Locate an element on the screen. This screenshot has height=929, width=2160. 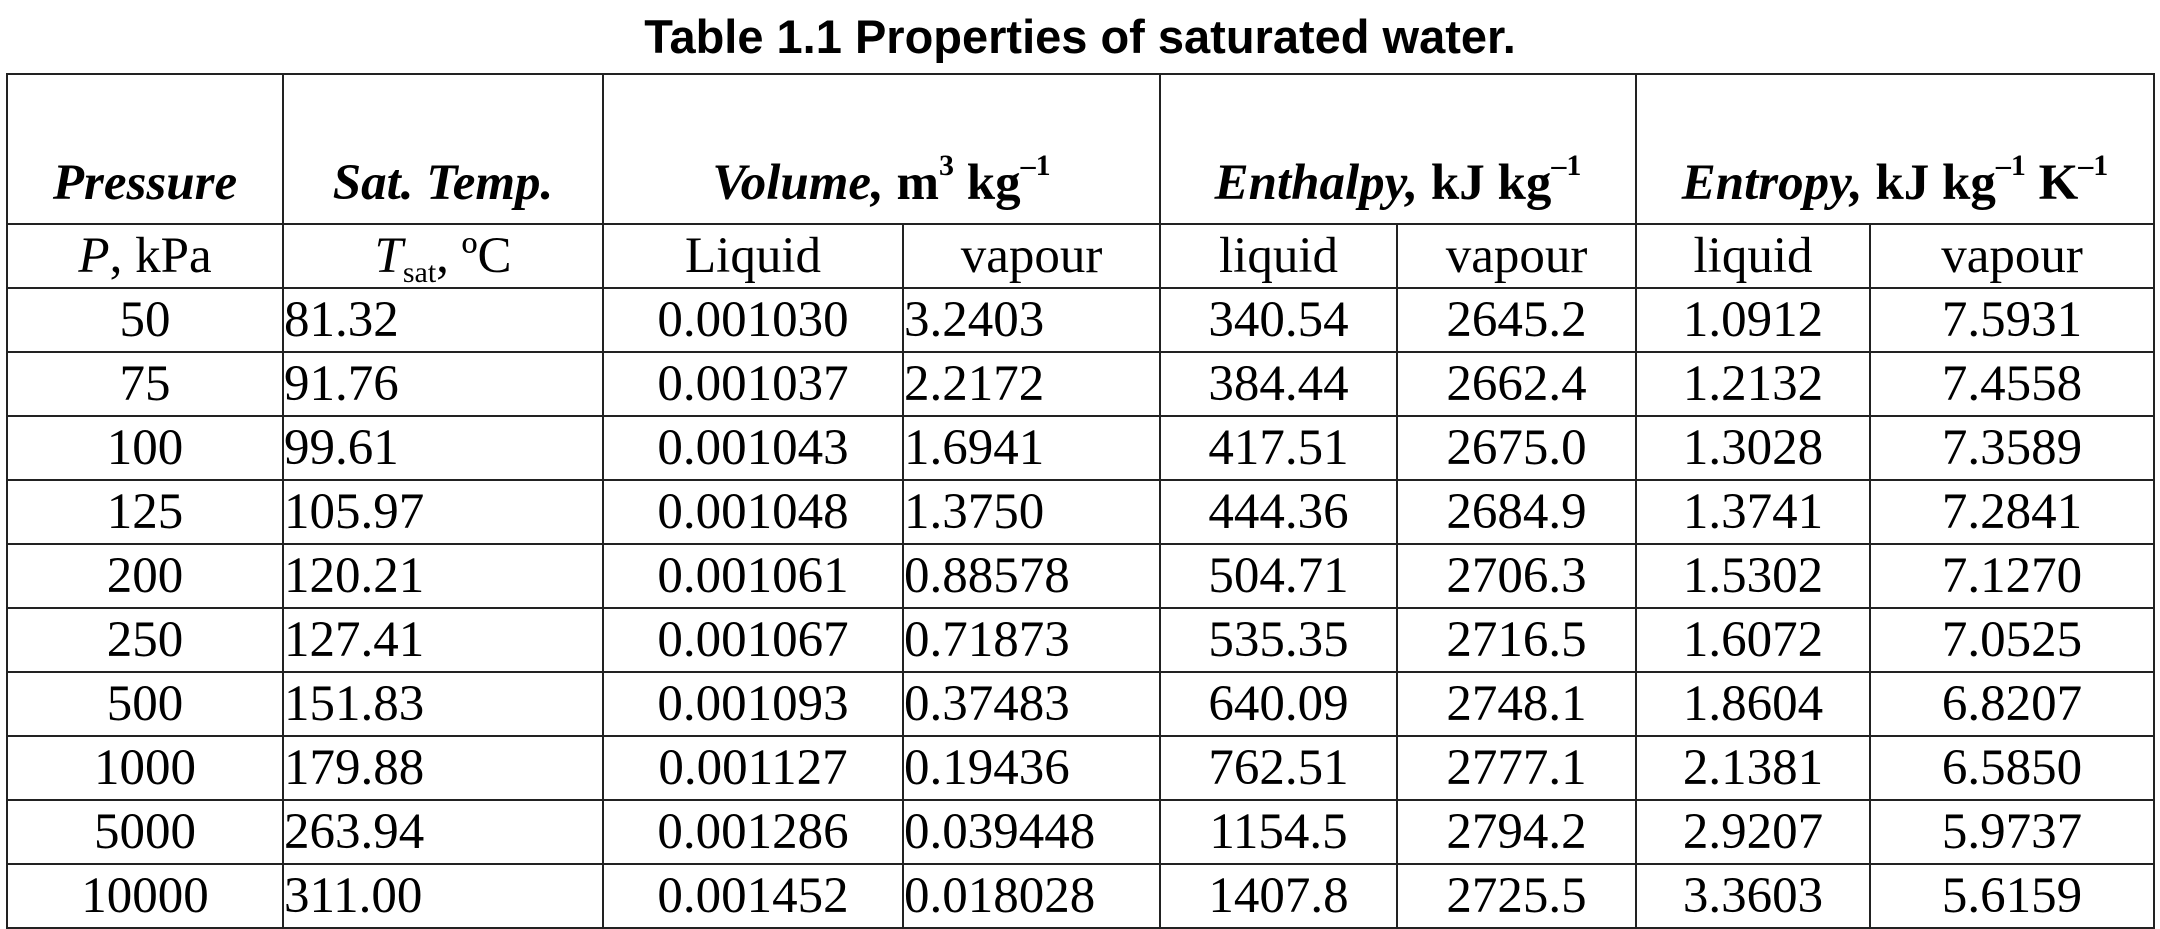
cell-entropy-vapour: 6.5850 is located at coordinates (2012, 768).